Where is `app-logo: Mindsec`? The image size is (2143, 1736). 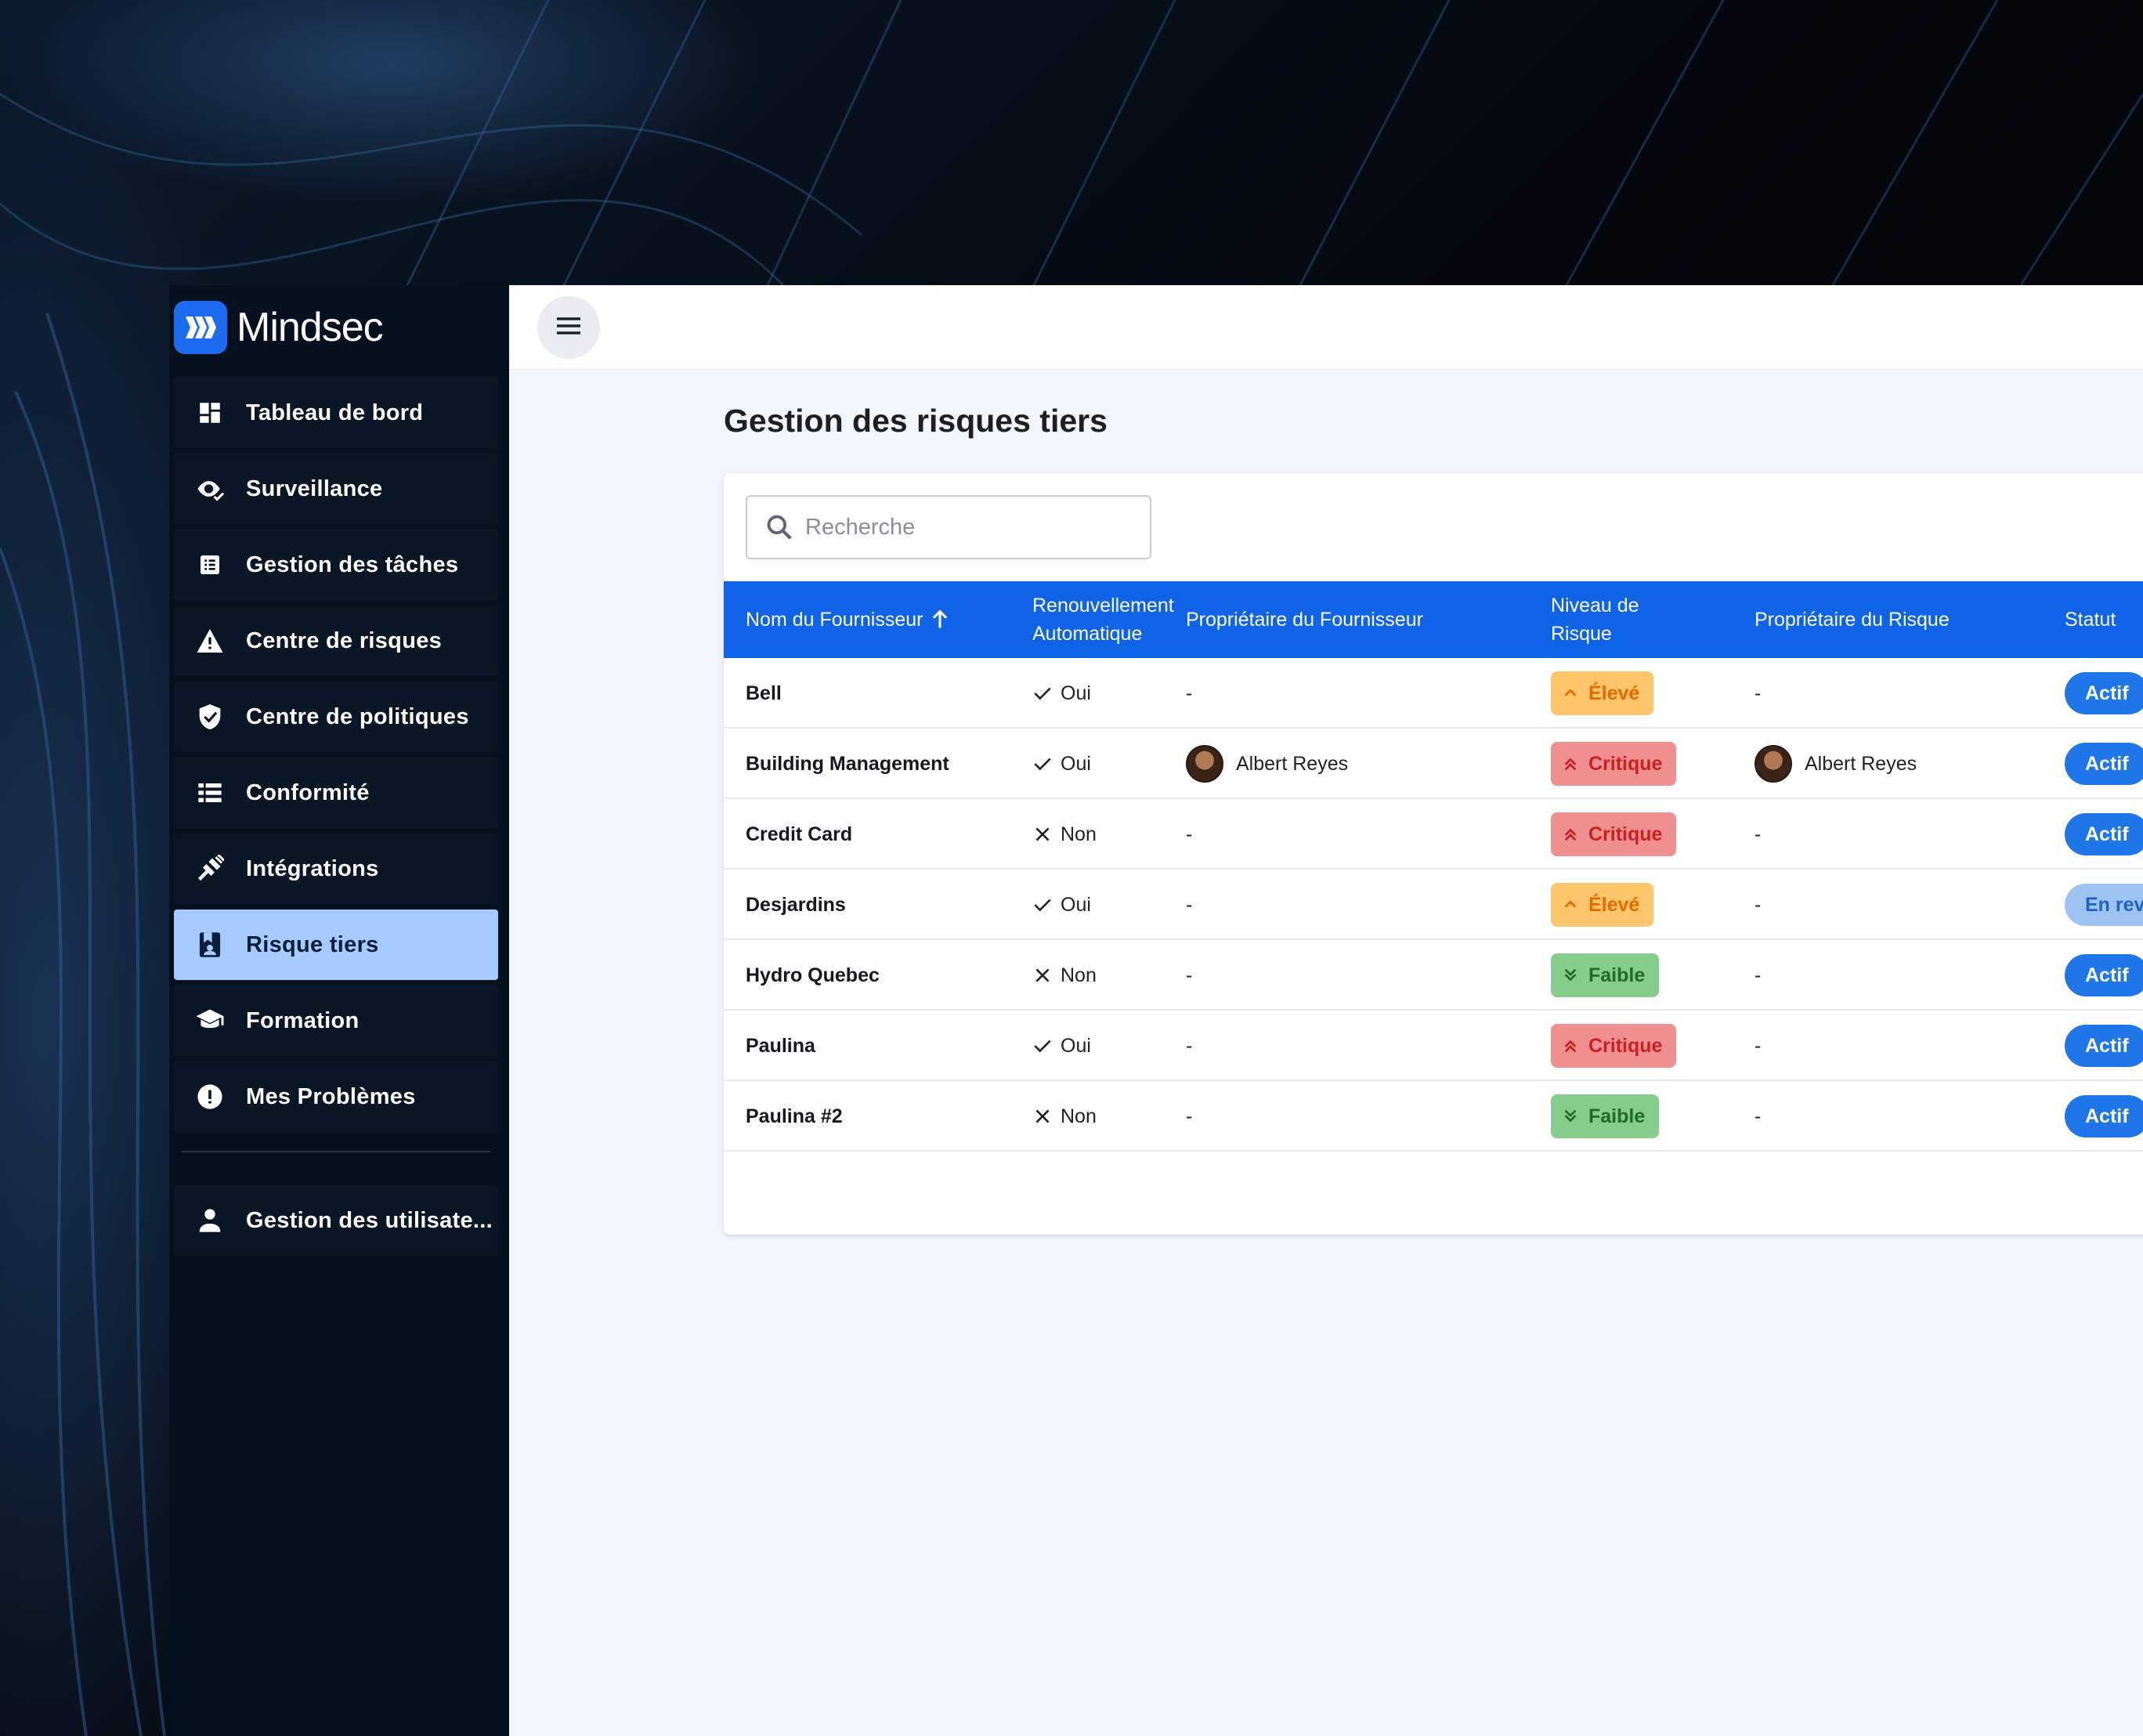
app-logo: Mindsec is located at coordinates (279, 327).